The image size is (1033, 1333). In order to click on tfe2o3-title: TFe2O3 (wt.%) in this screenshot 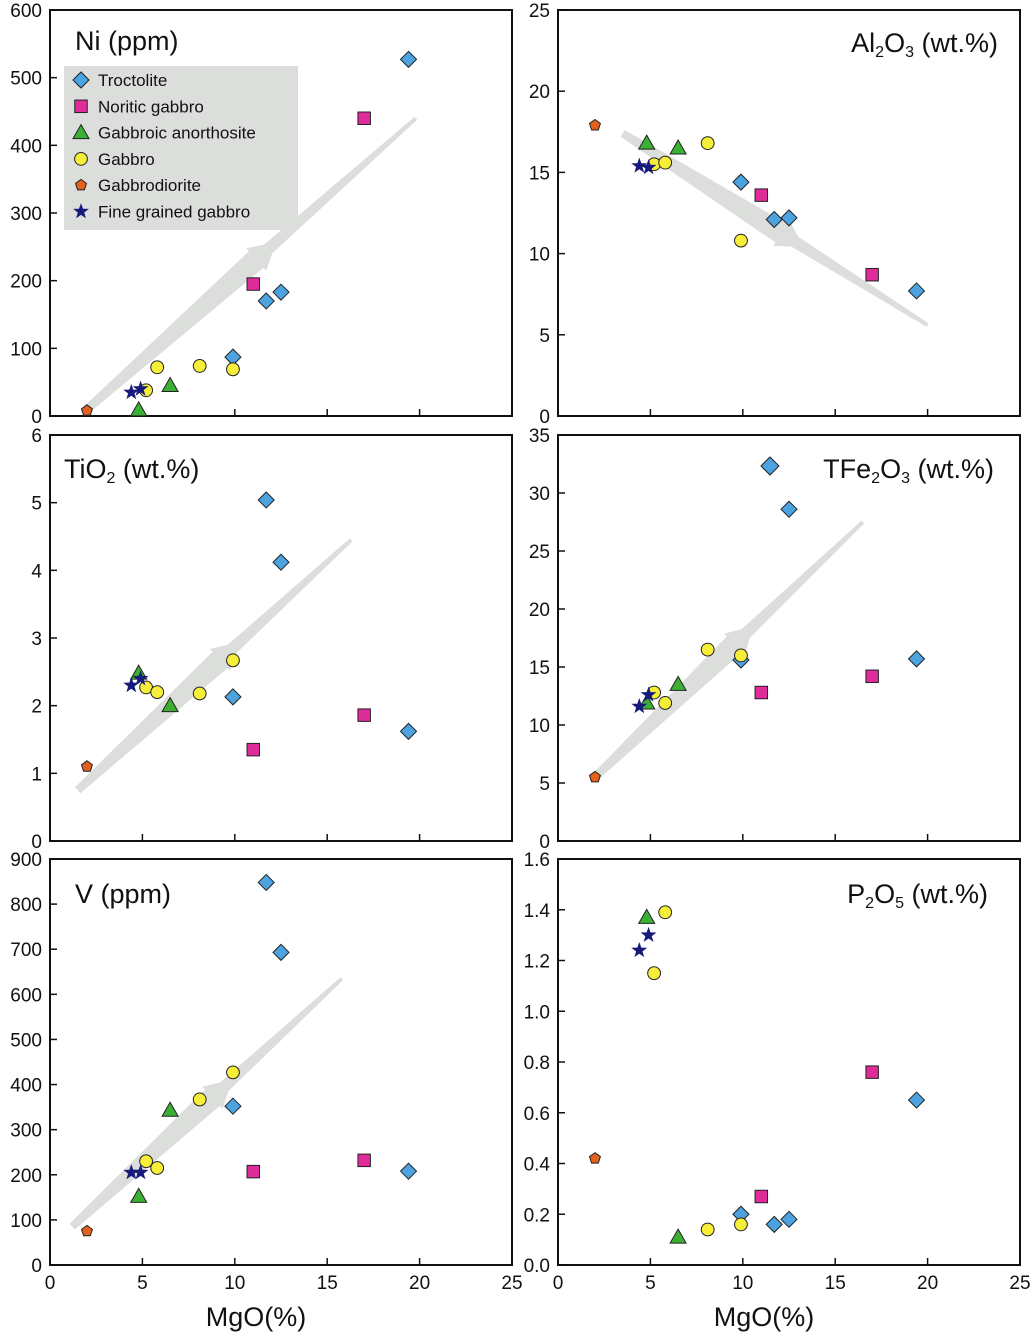, I will do `click(908, 470)`.